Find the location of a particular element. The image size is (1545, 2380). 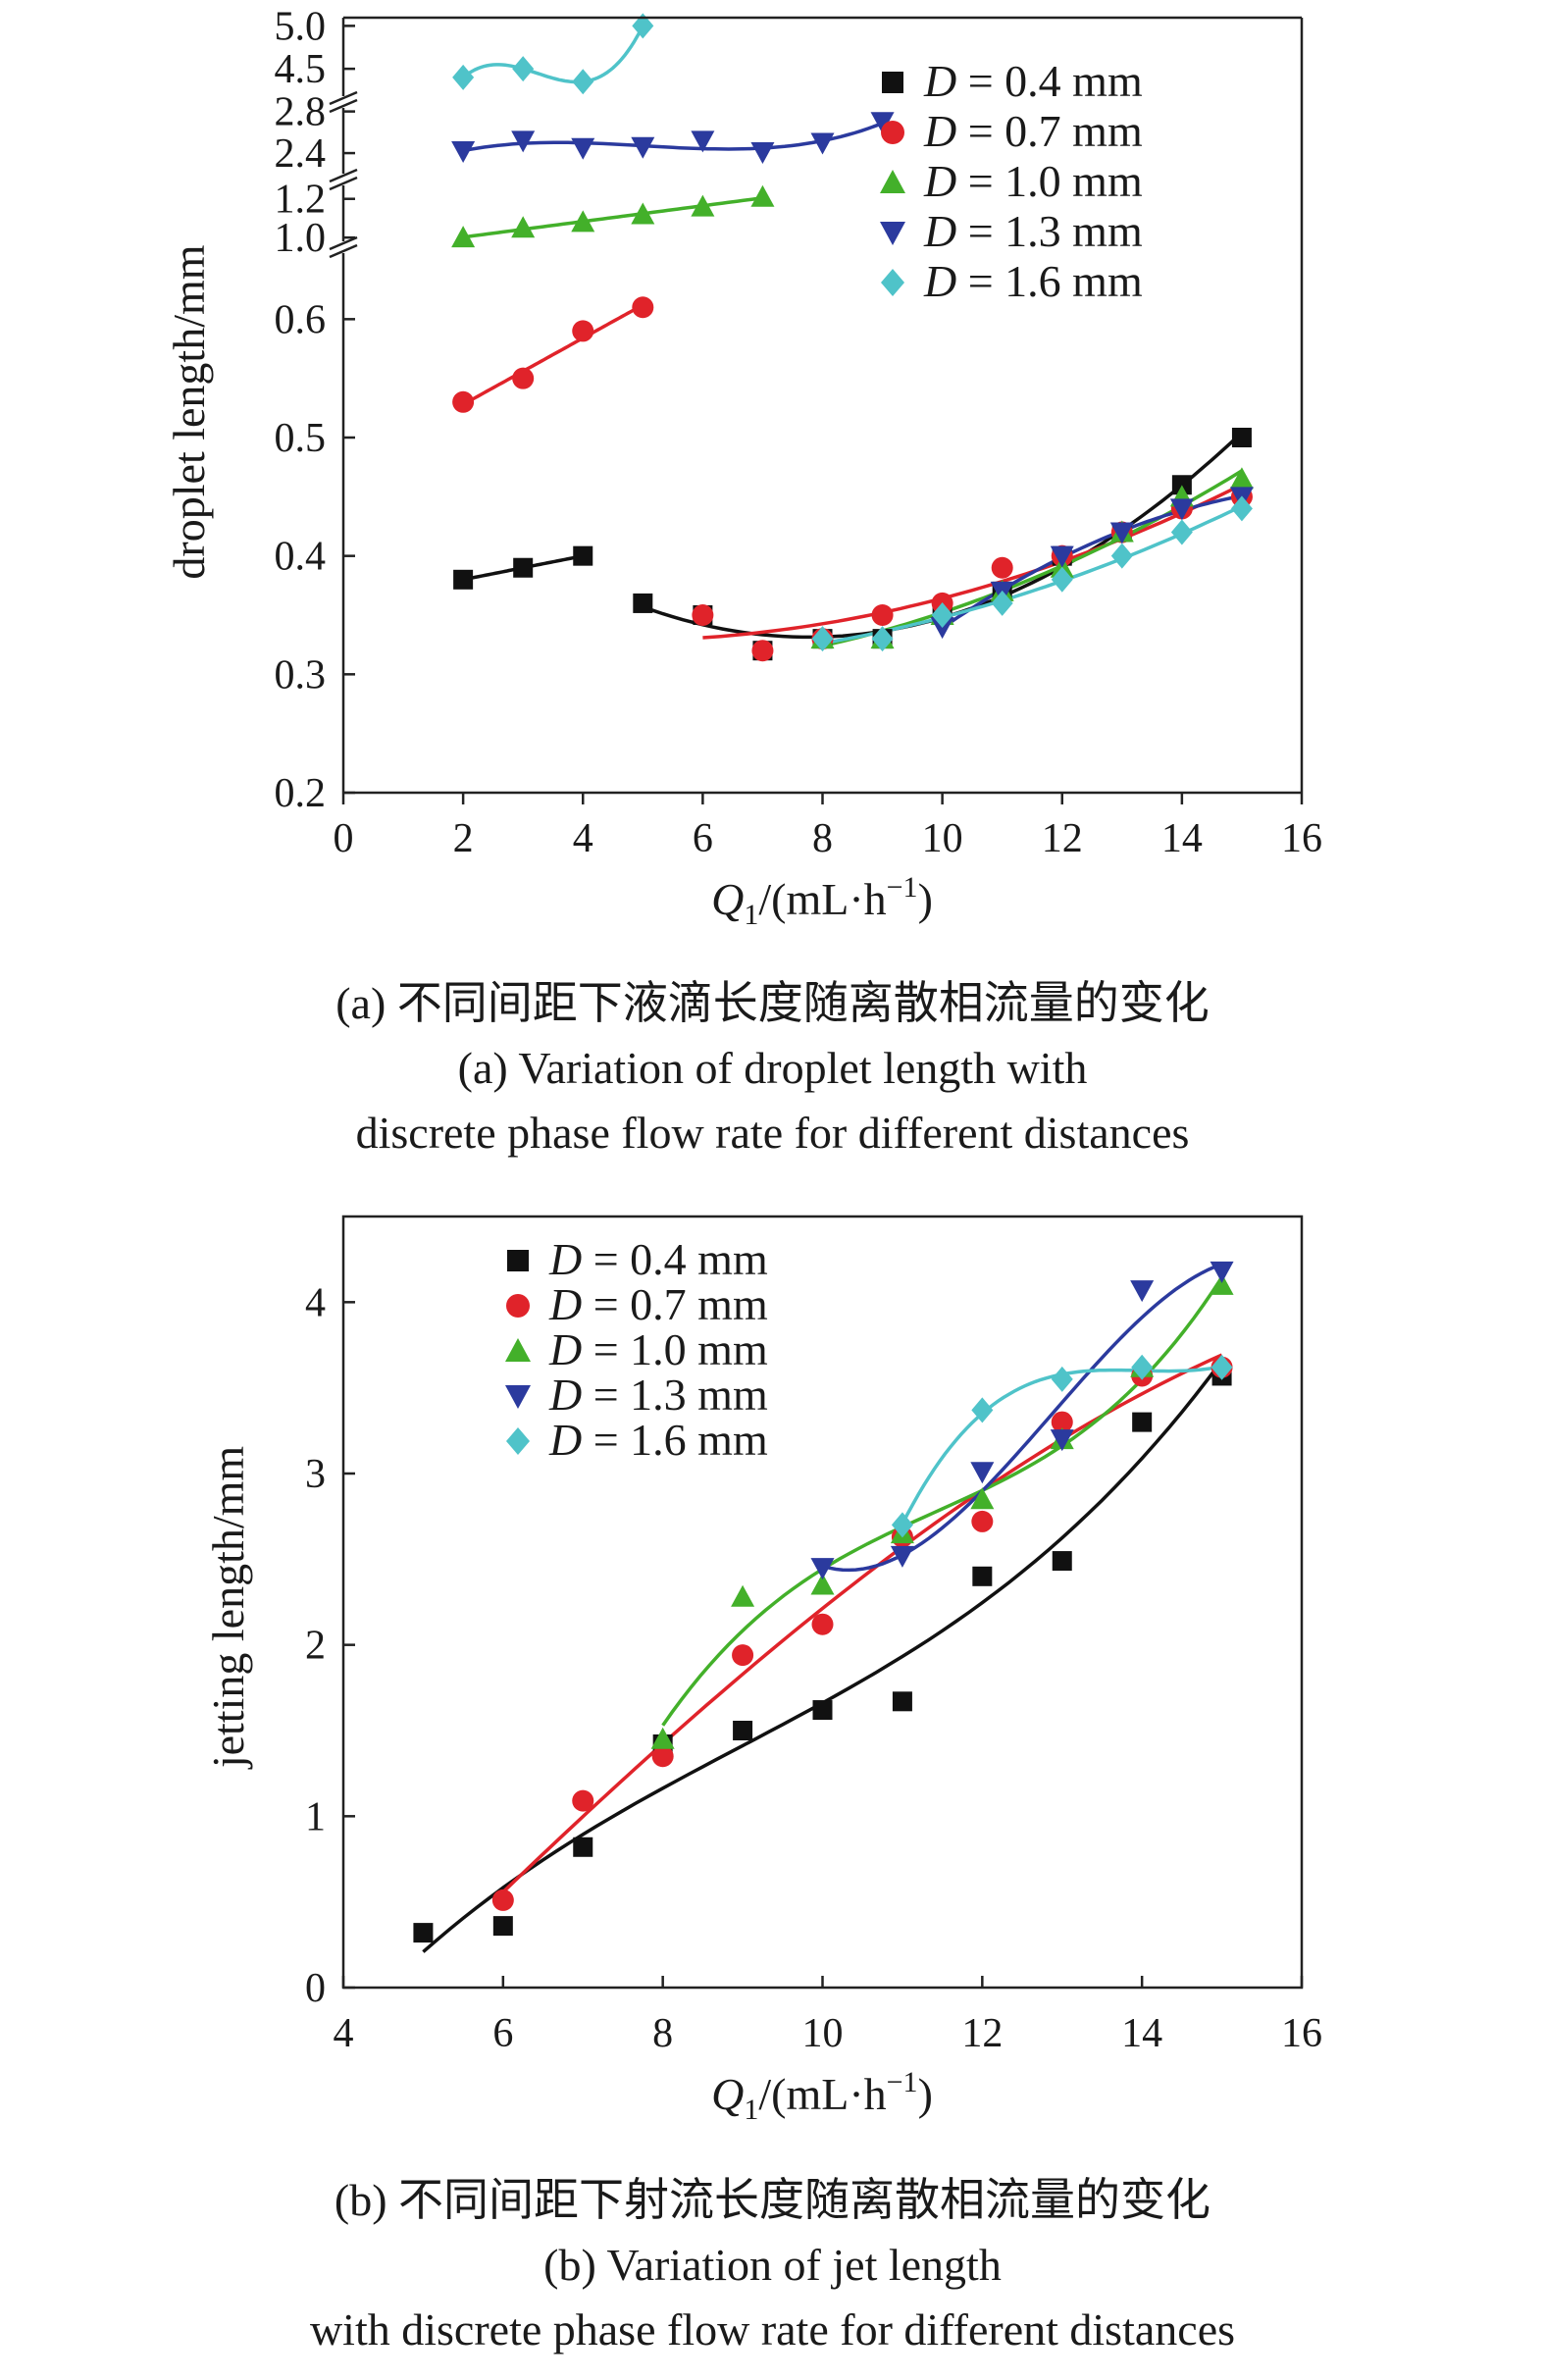

a-y-tick-label-2-8: 2.8 is located at coordinates (301, 112).